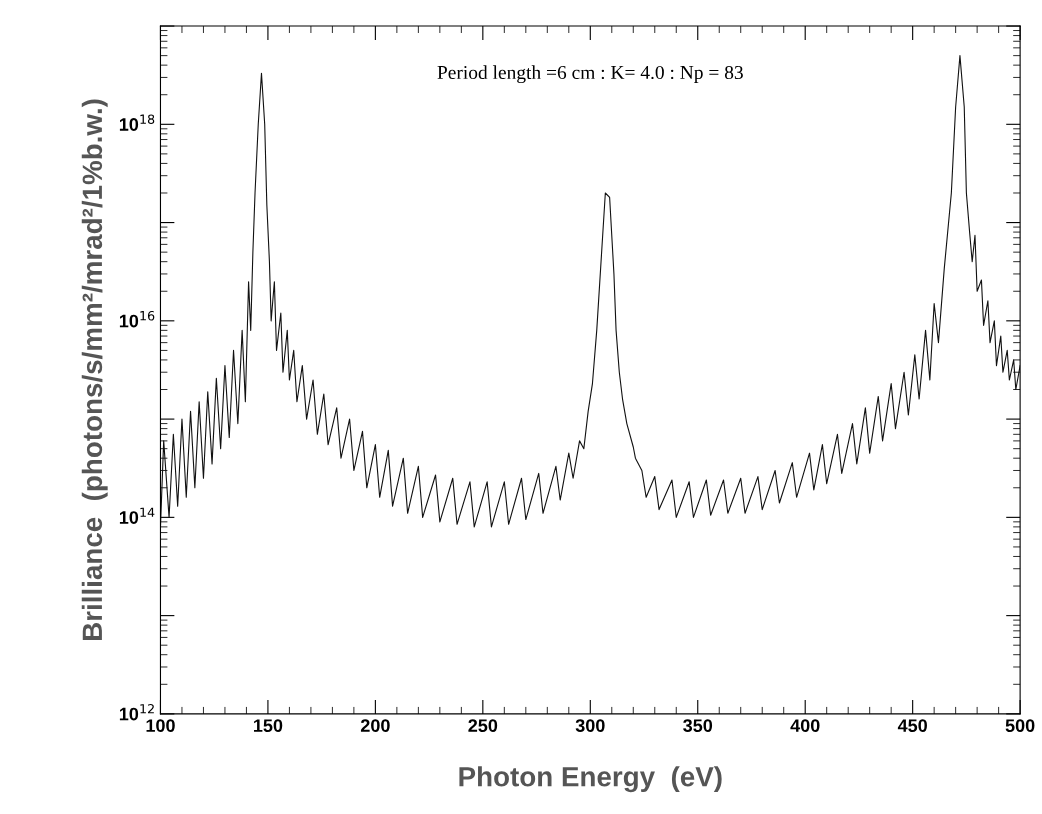 This screenshot has width=1042, height=814. What do you see at coordinates (483, 725) in the screenshot?
I see `x-tick-label: 250` at bounding box center [483, 725].